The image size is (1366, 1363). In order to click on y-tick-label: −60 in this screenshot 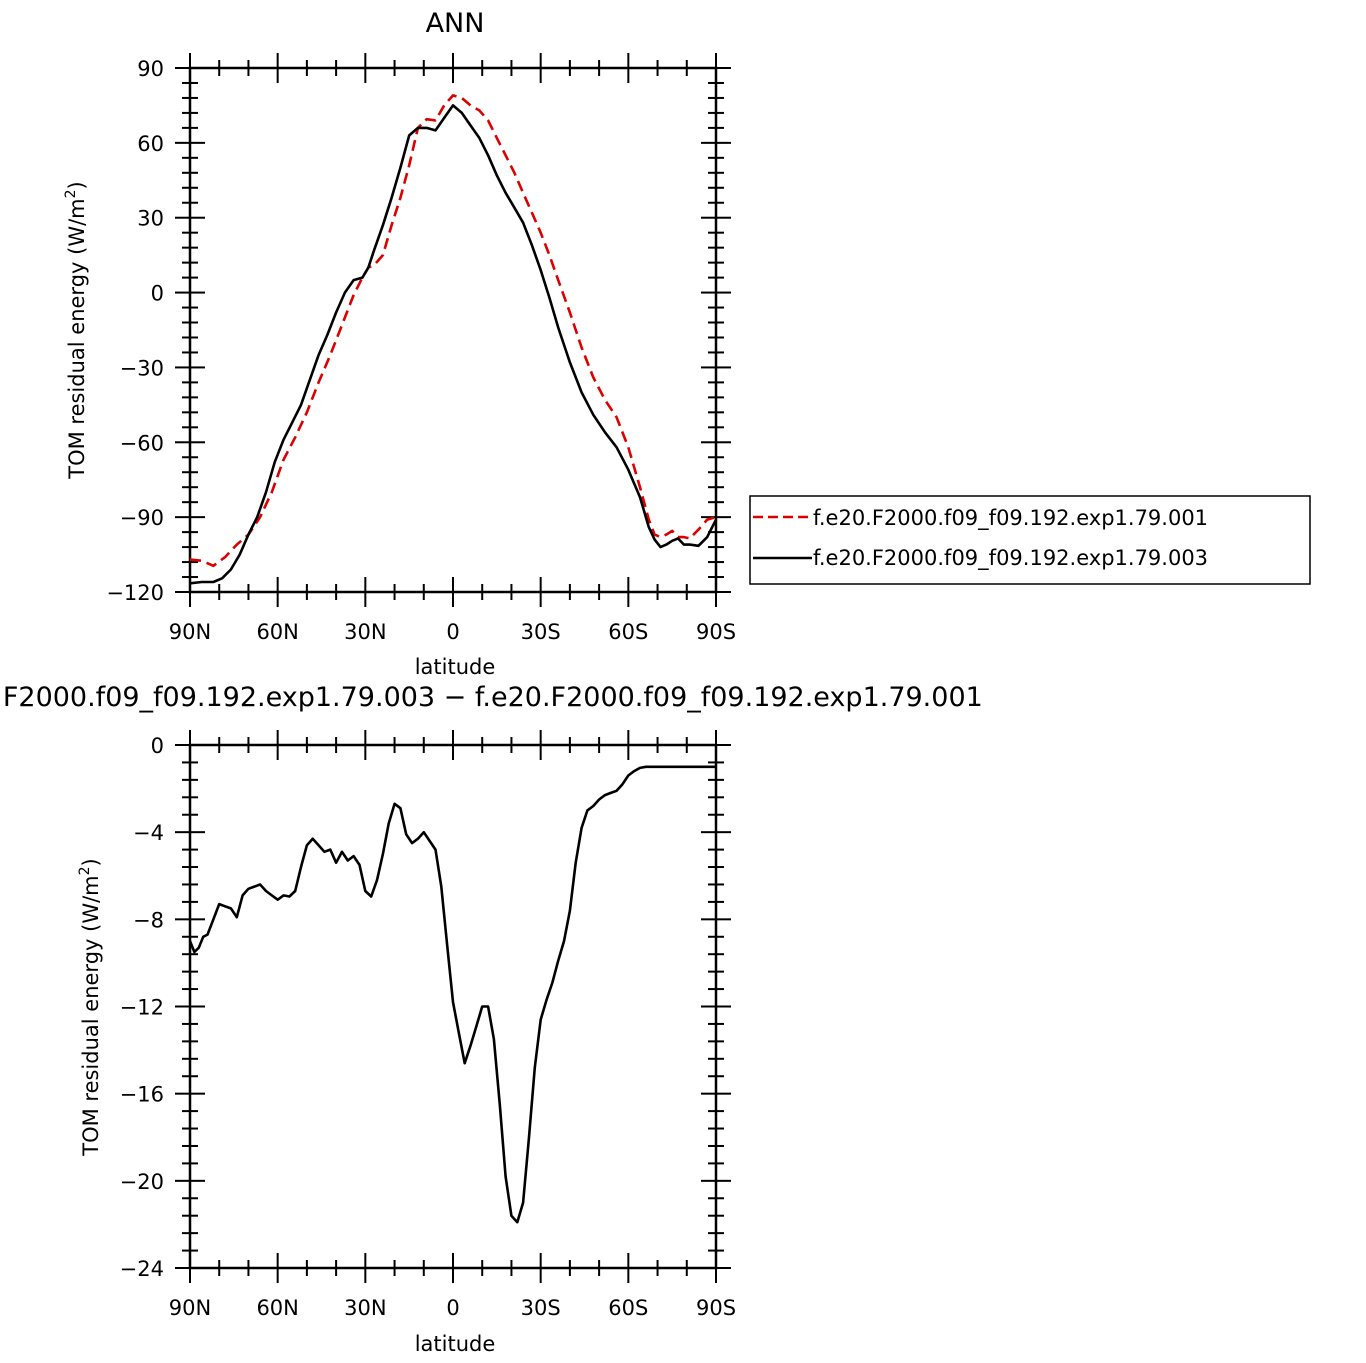, I will do `click(142, 443)`.